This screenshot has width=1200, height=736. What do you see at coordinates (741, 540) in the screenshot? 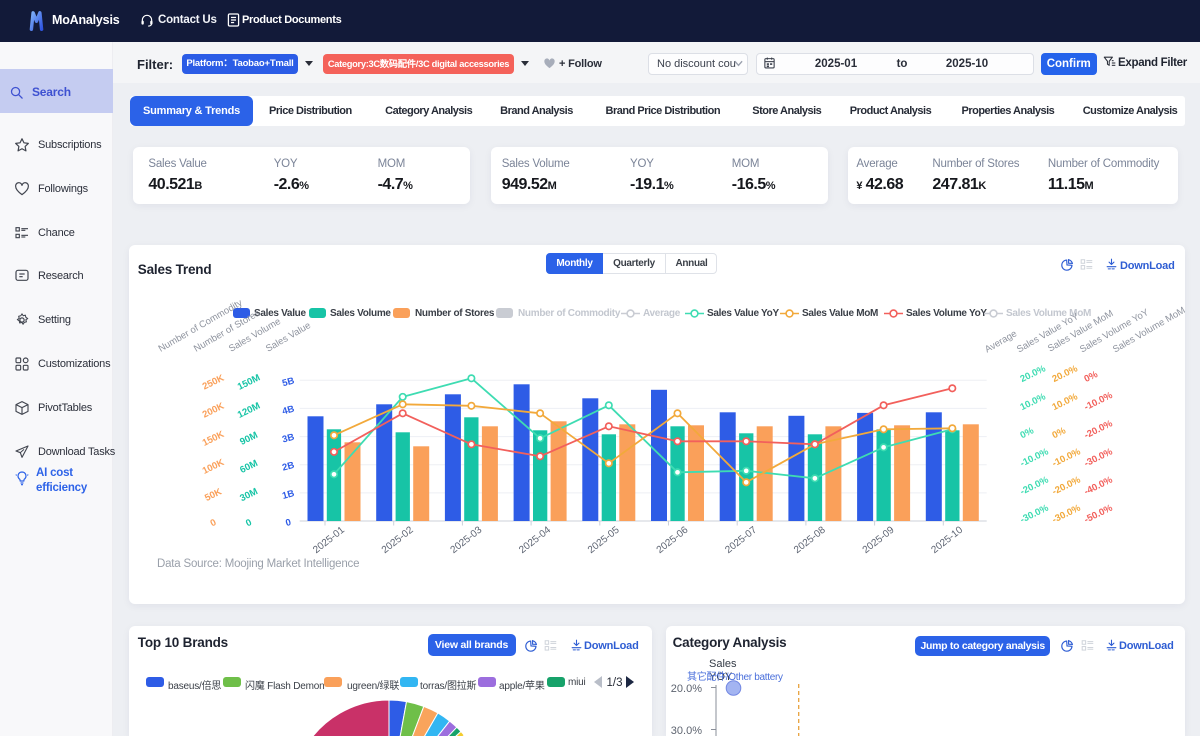
I see `svg-text: 2025-07` at bounding box center [741, 540].